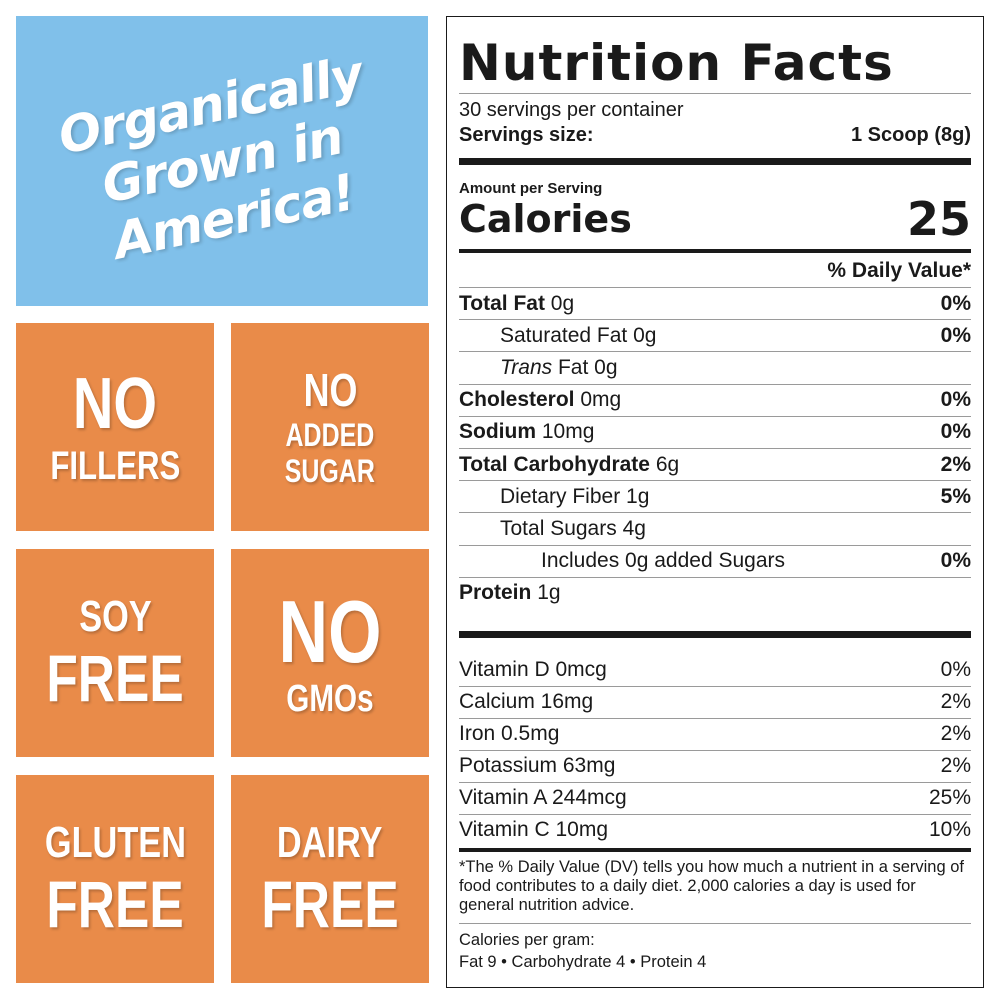 The width and height of the screenshot is (1000, 1000). What do you see at coordinates (115, 842) in the screenshot?
I see `badge-line: GLUTEN` at bounding box center [115, 842].